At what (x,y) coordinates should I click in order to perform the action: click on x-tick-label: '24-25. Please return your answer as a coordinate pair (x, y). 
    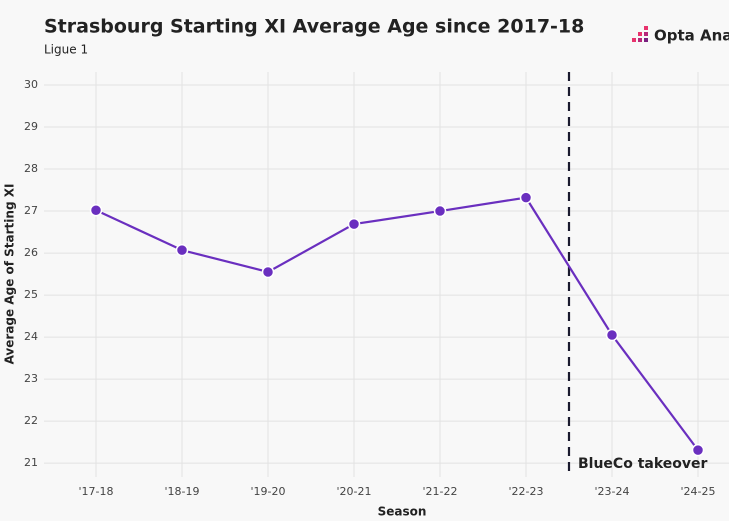
    Looking at the image, I should click on (698, 491).